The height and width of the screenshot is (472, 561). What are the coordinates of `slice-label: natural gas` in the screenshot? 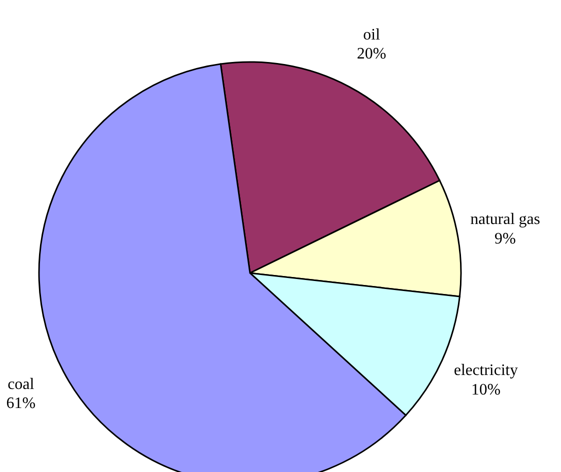 It's located at (505, 219).